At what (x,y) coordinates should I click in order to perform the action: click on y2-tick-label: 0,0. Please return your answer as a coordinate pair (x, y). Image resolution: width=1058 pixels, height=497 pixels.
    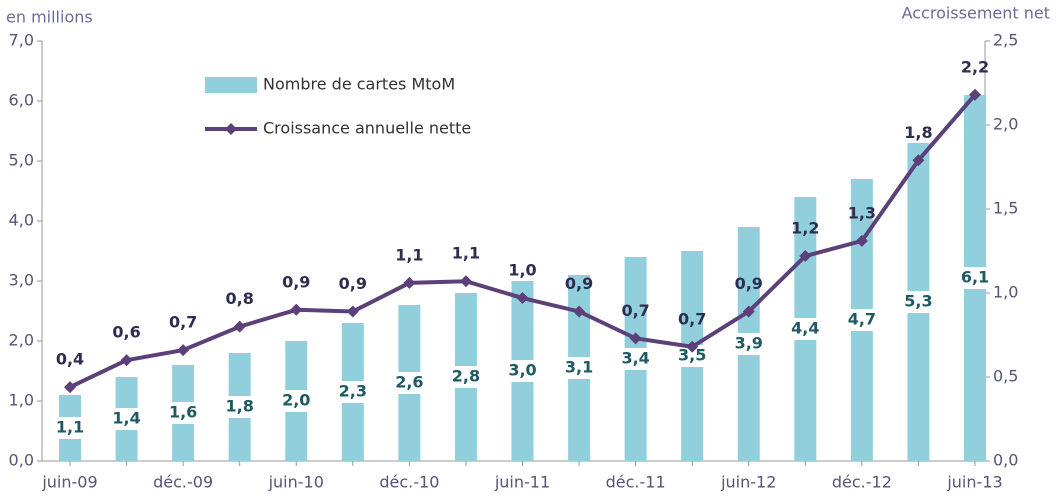
    Looking at the image, I should click on (1005, 460).